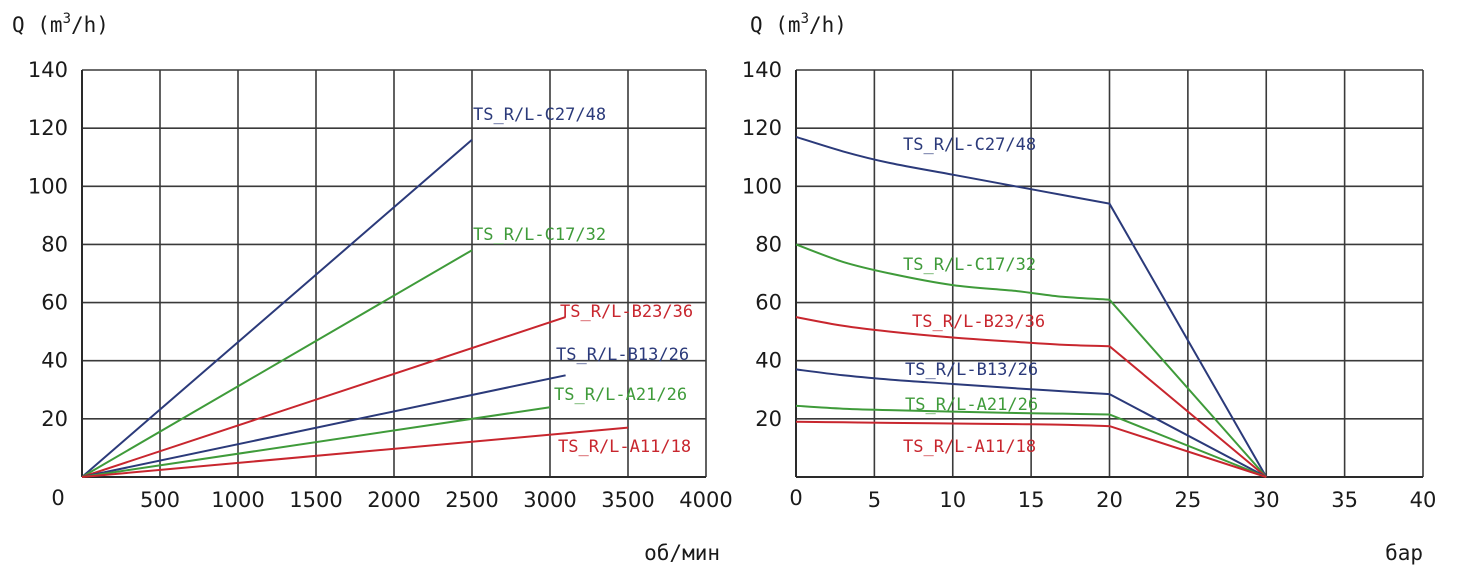 The width and height of the screenshot is (1458, 581). What do you see at coordinates (1109, 500) in the screenshot?
I see `x-tick-label: 20` at bounding box center [1109, 500].